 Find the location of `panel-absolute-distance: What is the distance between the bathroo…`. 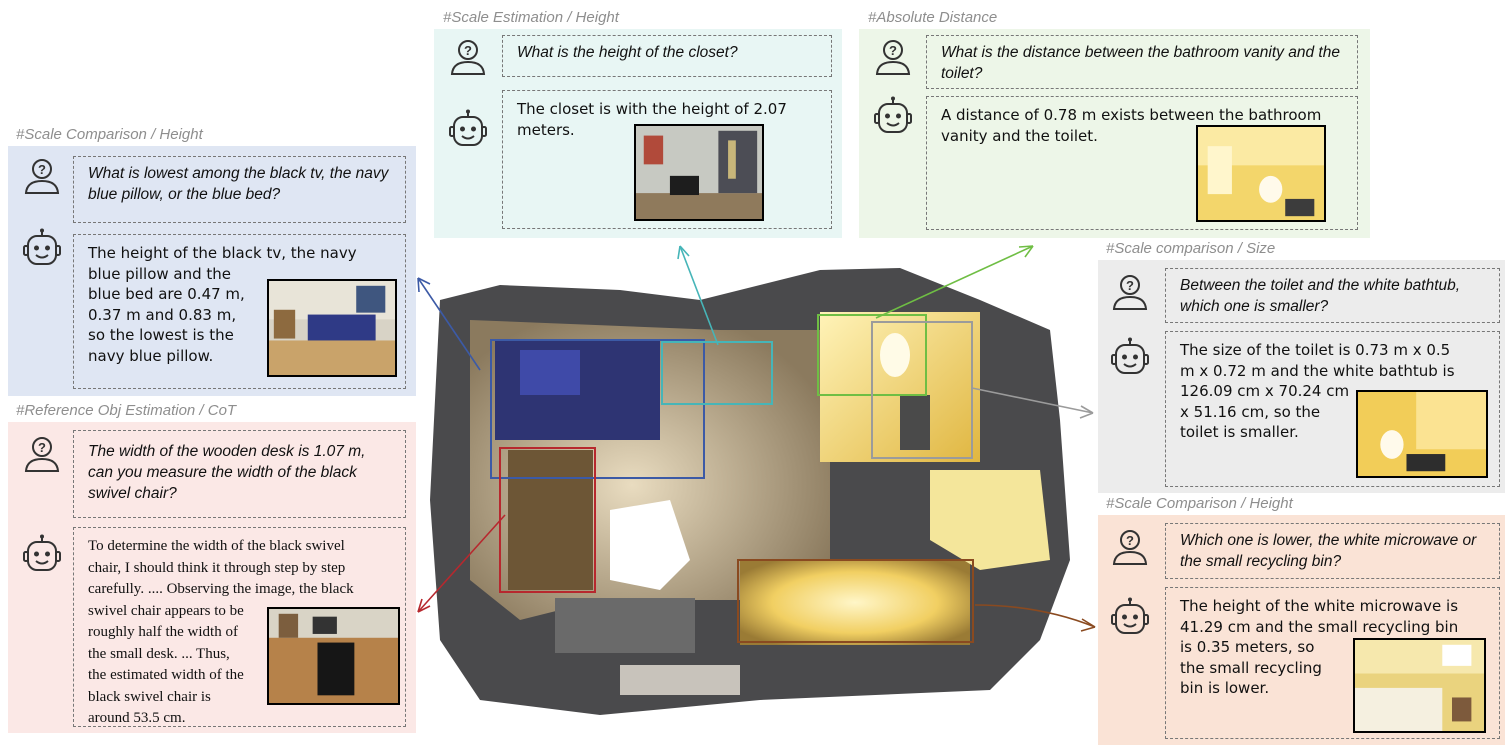

panel-absolute-distance: What is the distance between the bathroo… is located at coordinates (1114, 133).